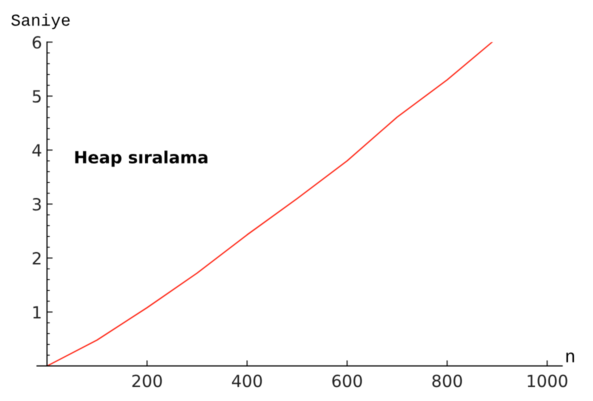  What do you see at coordinates (247, 381) in the screenshot?
I see `x-tick-label: 400` at bounding box center [247, 381].